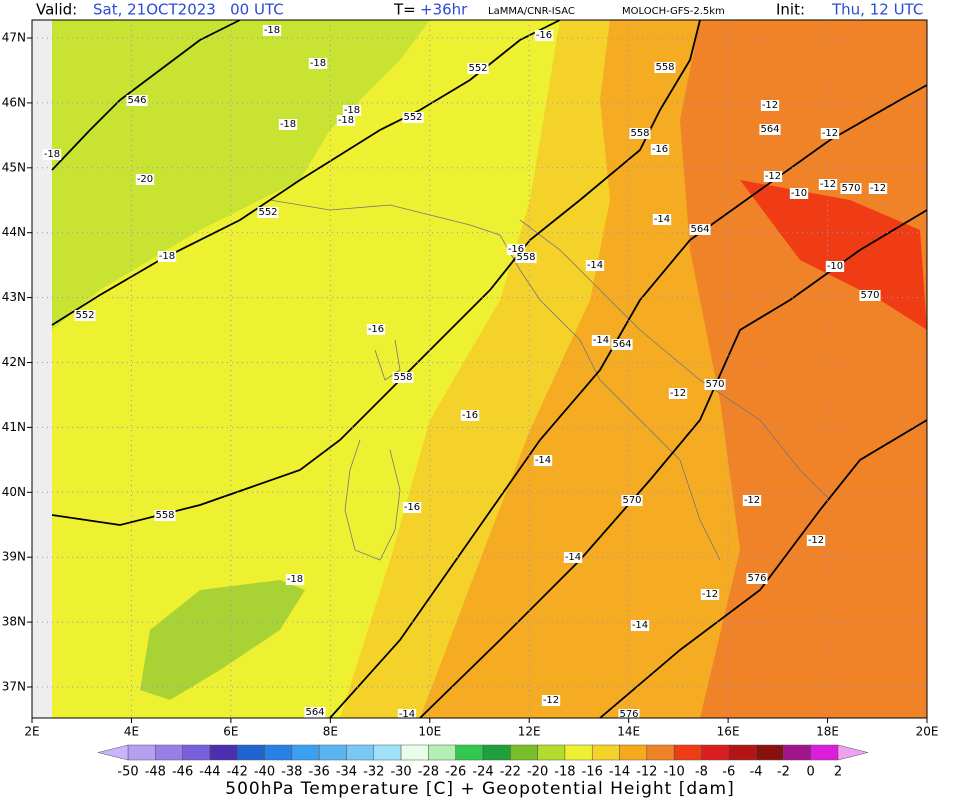  Describe the element at coordinates (14, 492) in the screenshot. I see `lat-label: 40N` at that location.